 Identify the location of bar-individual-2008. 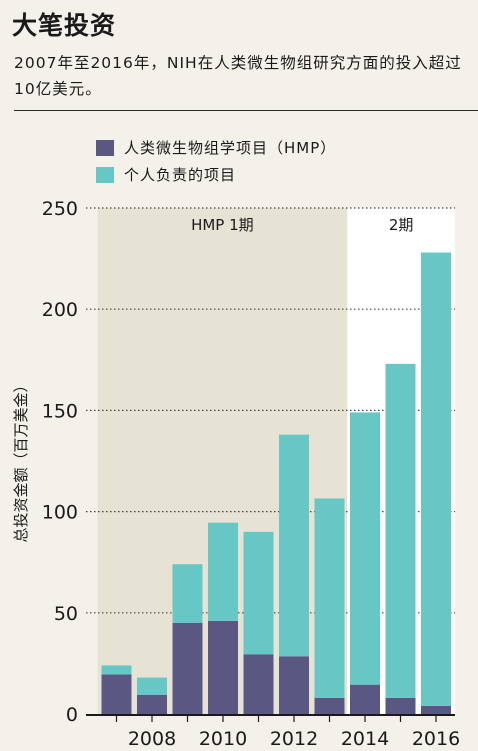
(152, 686).